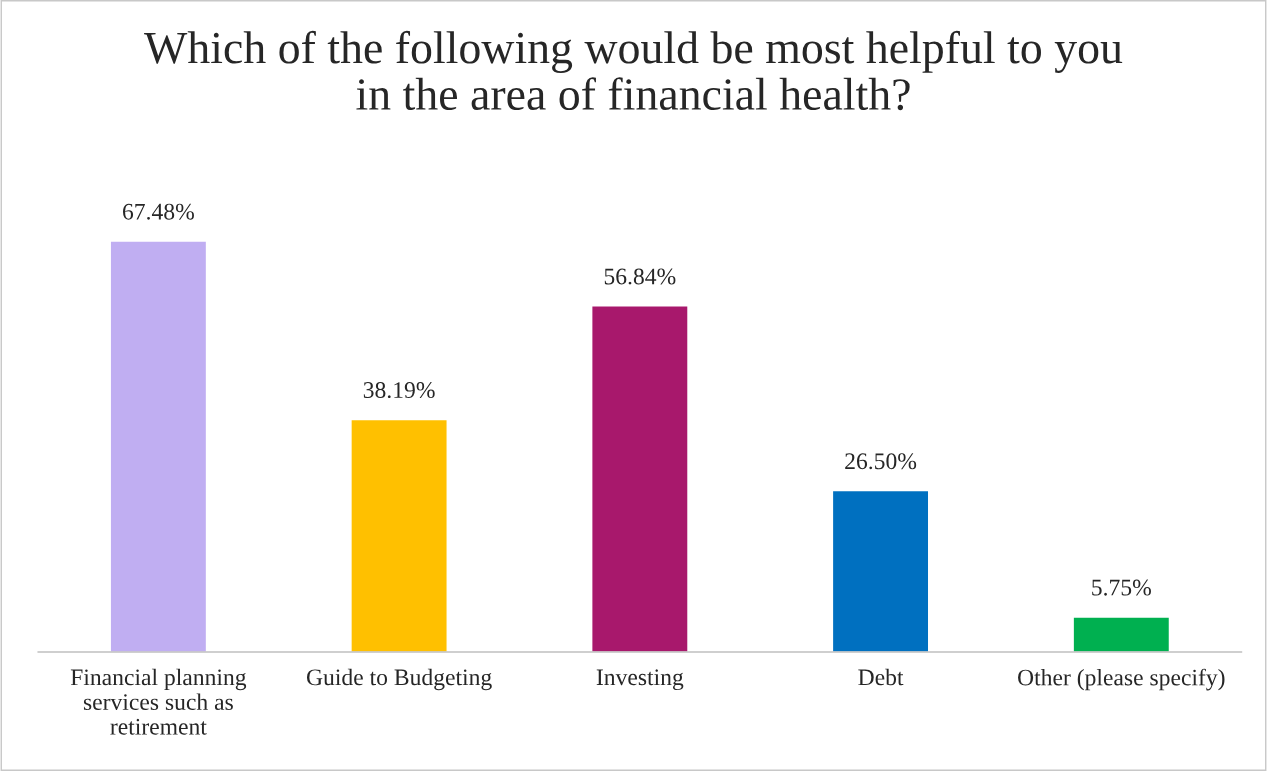 The width and height of the screenshot is (1267, 771). I want to click on x-tick-label: Guide to Budgeting, so click(399, 679).